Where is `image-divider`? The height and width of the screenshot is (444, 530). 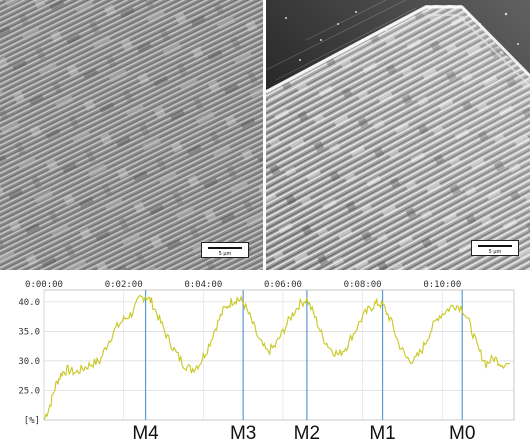 image-divider is located at coordinates (264, 135).